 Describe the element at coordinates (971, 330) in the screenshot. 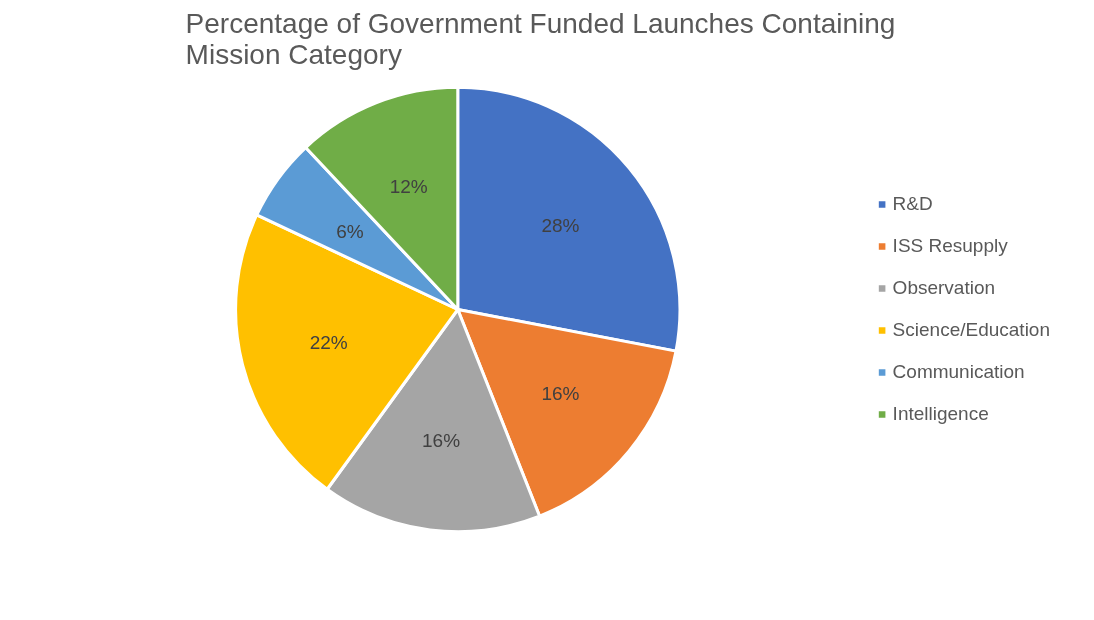

I see `legend-label: Science/Education` at that location.